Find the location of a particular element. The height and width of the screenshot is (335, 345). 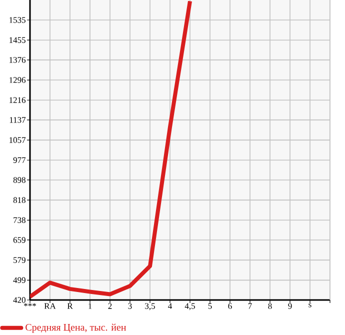

y-tick-label: 1137 is located at coordinates (18, 120).